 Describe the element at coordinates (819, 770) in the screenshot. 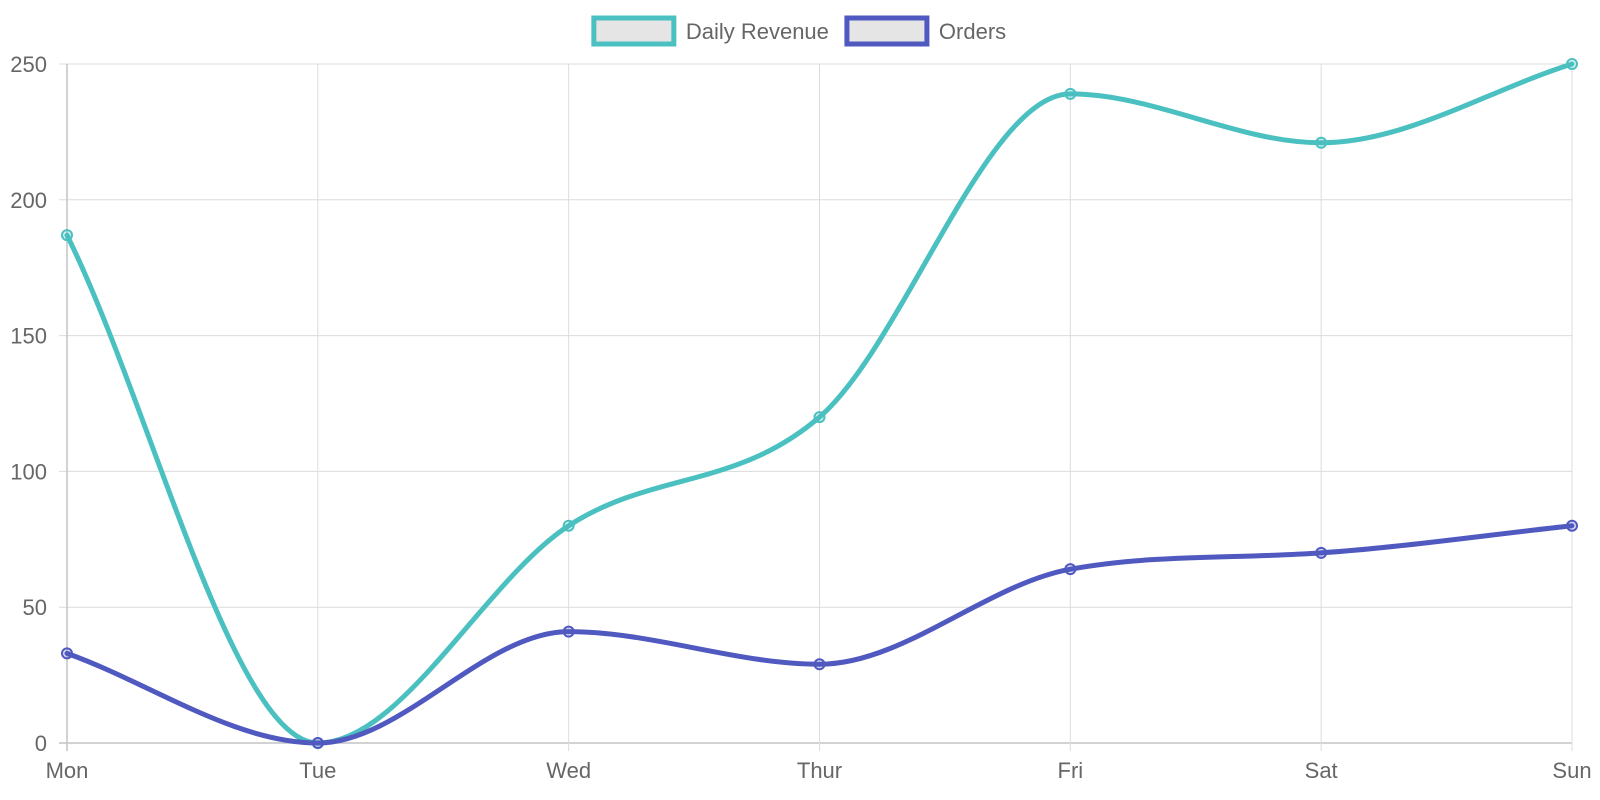

I see `x-tick-label: Thur` at that location.